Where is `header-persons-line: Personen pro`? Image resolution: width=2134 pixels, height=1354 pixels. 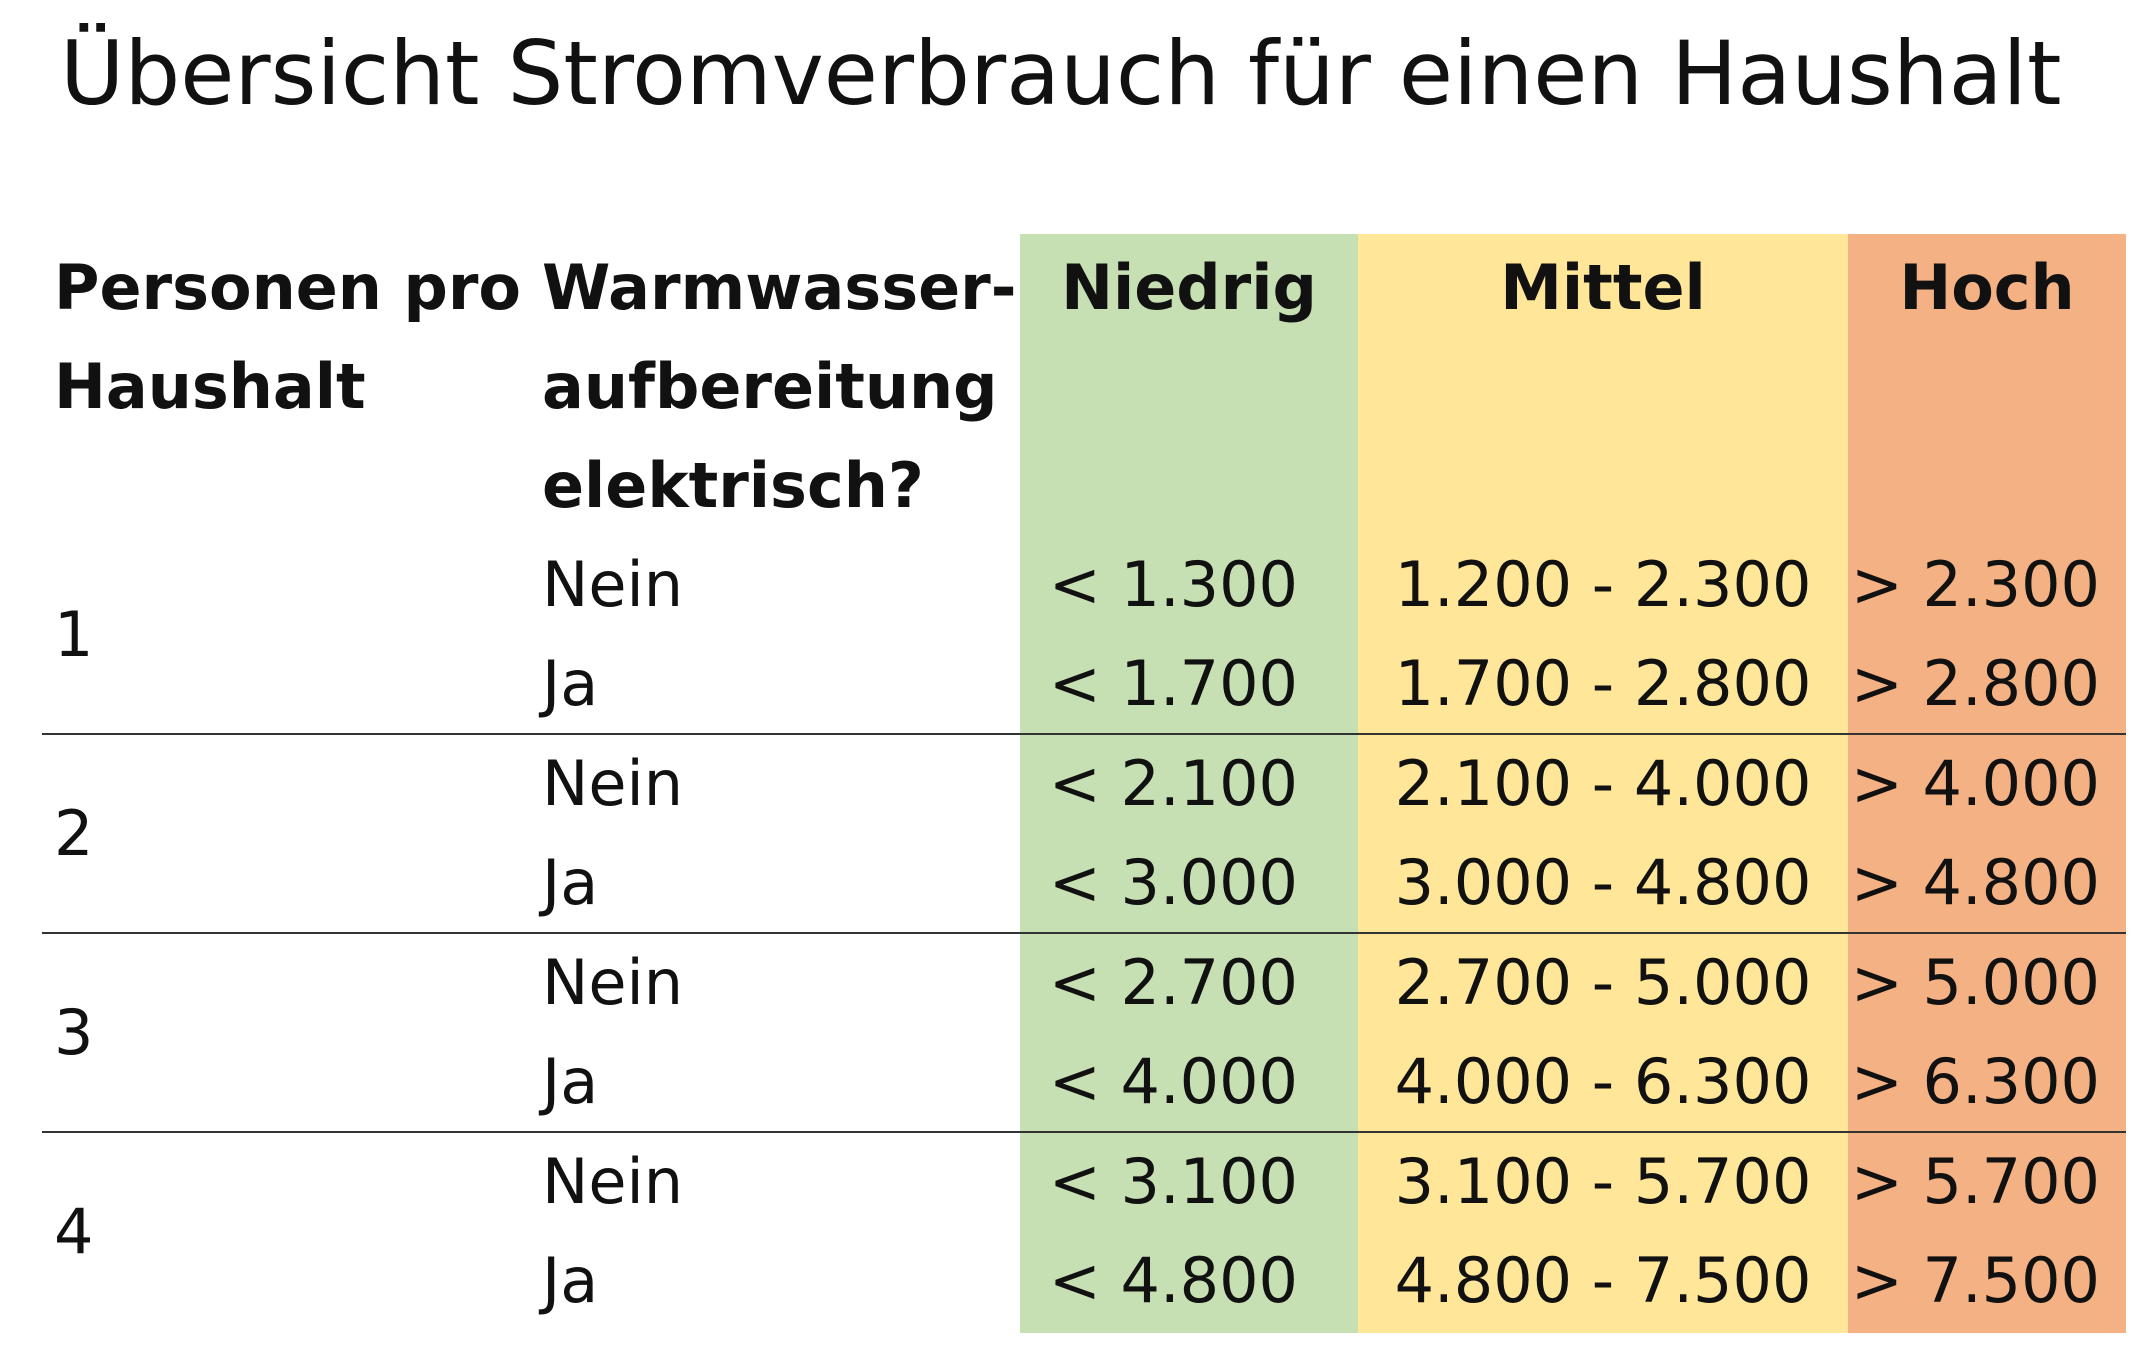
header-persons-line: Personen pro is located at coordinates (288, 287).